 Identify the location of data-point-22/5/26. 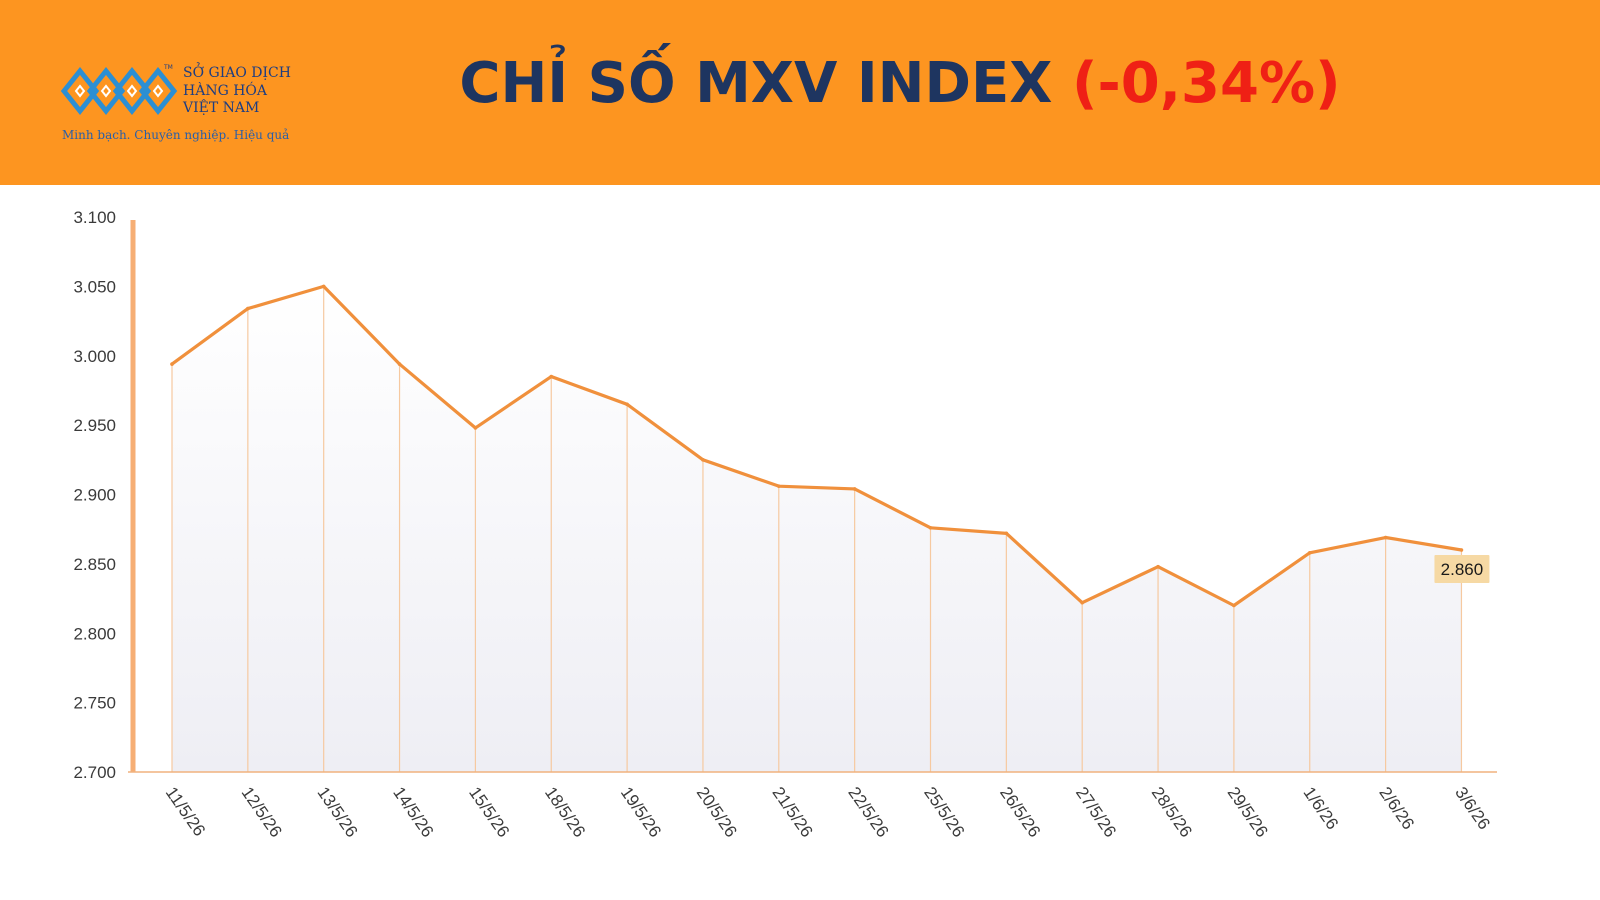
(854, 489).